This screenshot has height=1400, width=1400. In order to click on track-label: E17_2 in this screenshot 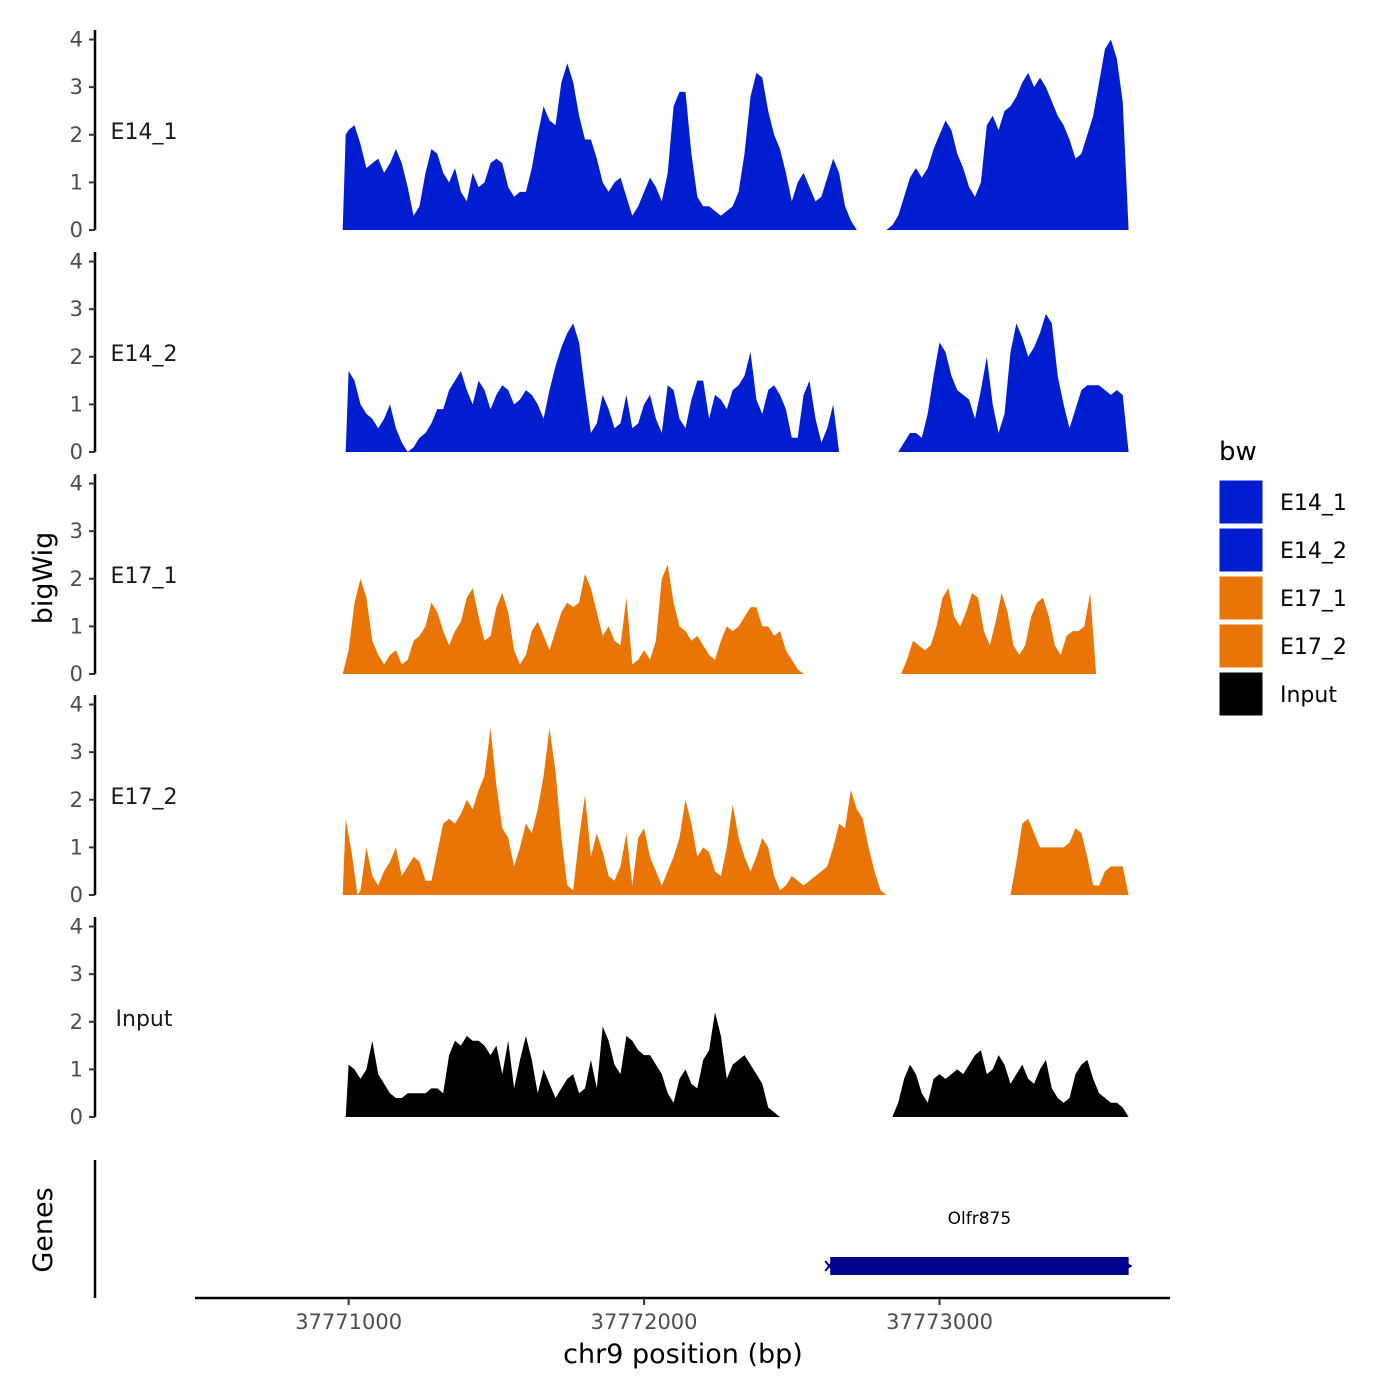, I will do `click(144, 797)`.